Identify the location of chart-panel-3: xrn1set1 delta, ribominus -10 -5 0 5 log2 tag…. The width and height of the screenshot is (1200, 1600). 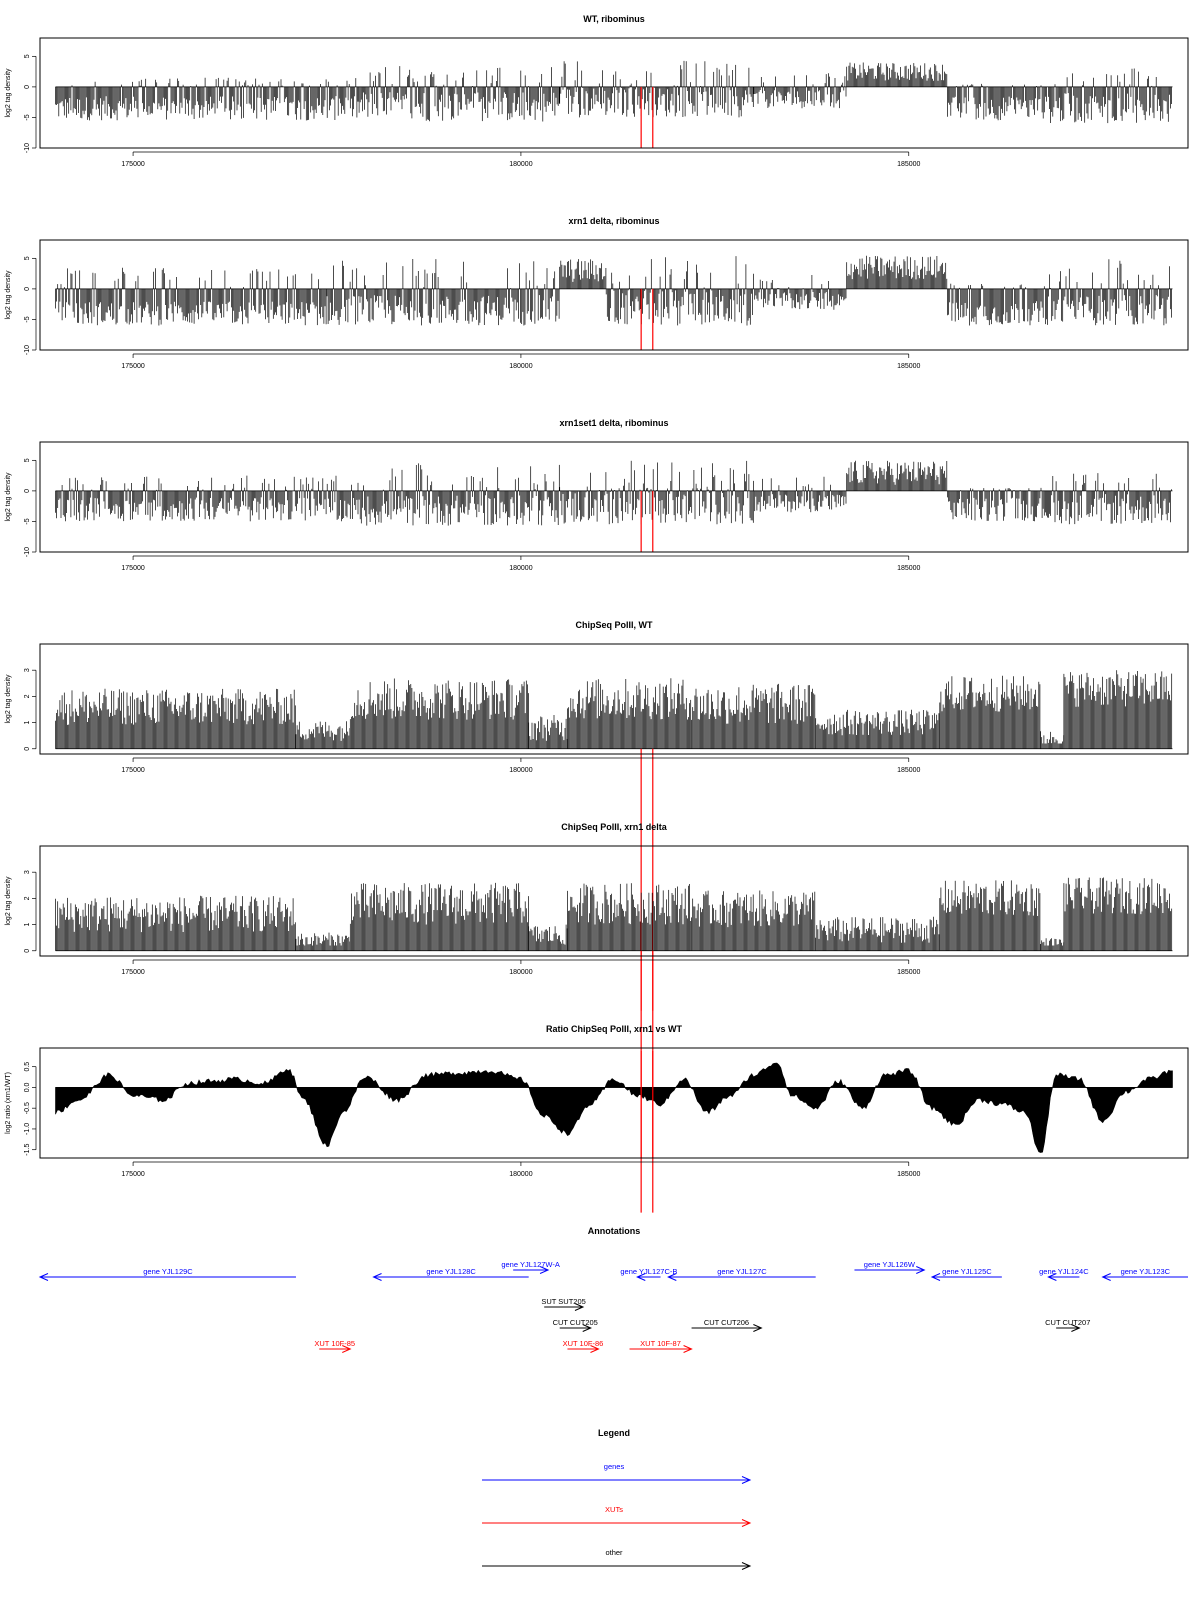
(597, 495).